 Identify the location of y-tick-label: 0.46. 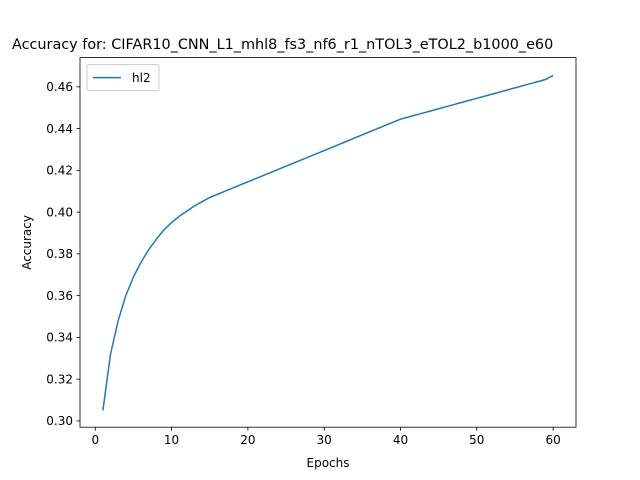
(59, 87).